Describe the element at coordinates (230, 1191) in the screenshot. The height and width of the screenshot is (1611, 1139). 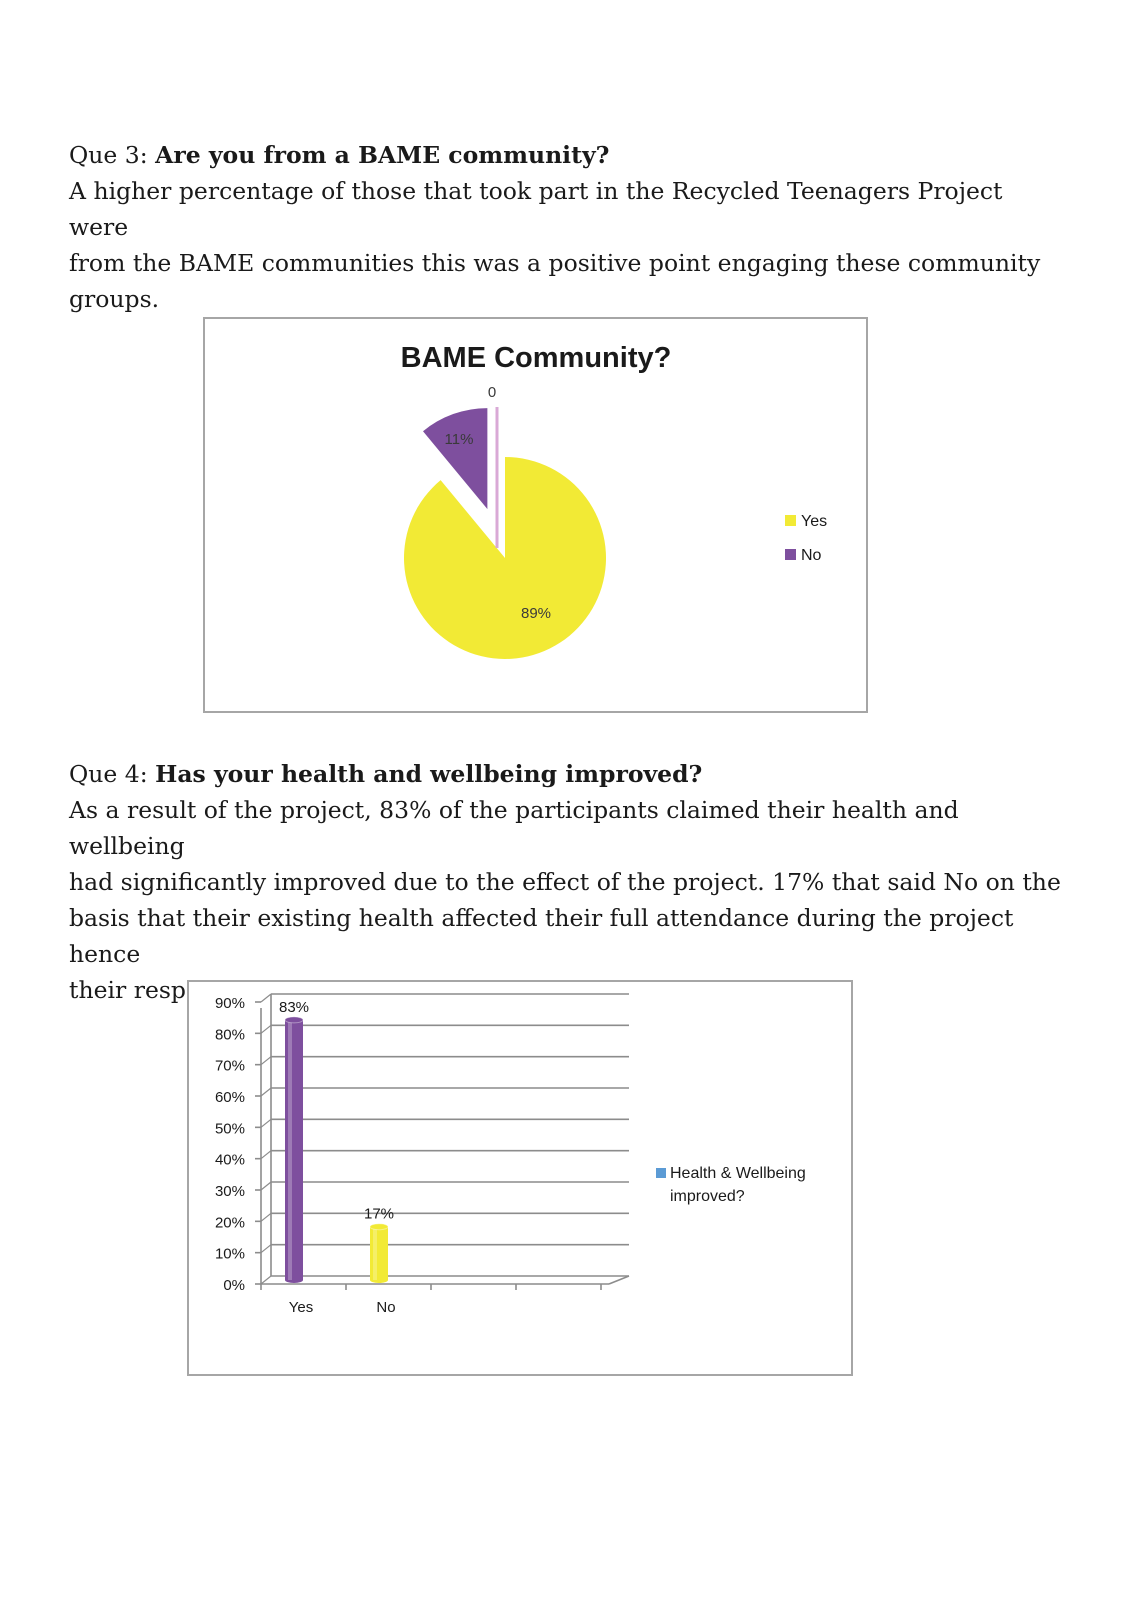
I see `y-tick-label: 30%` at that location.